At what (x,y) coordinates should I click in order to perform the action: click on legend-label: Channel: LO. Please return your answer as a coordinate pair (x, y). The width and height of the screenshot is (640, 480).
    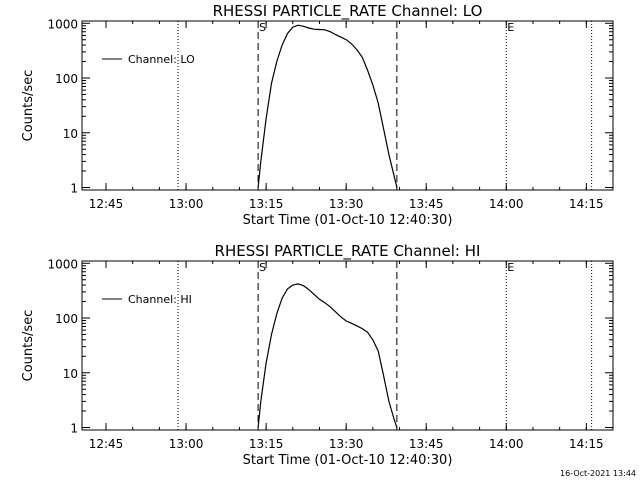
    Looking at the image, I should click on (161, 59).